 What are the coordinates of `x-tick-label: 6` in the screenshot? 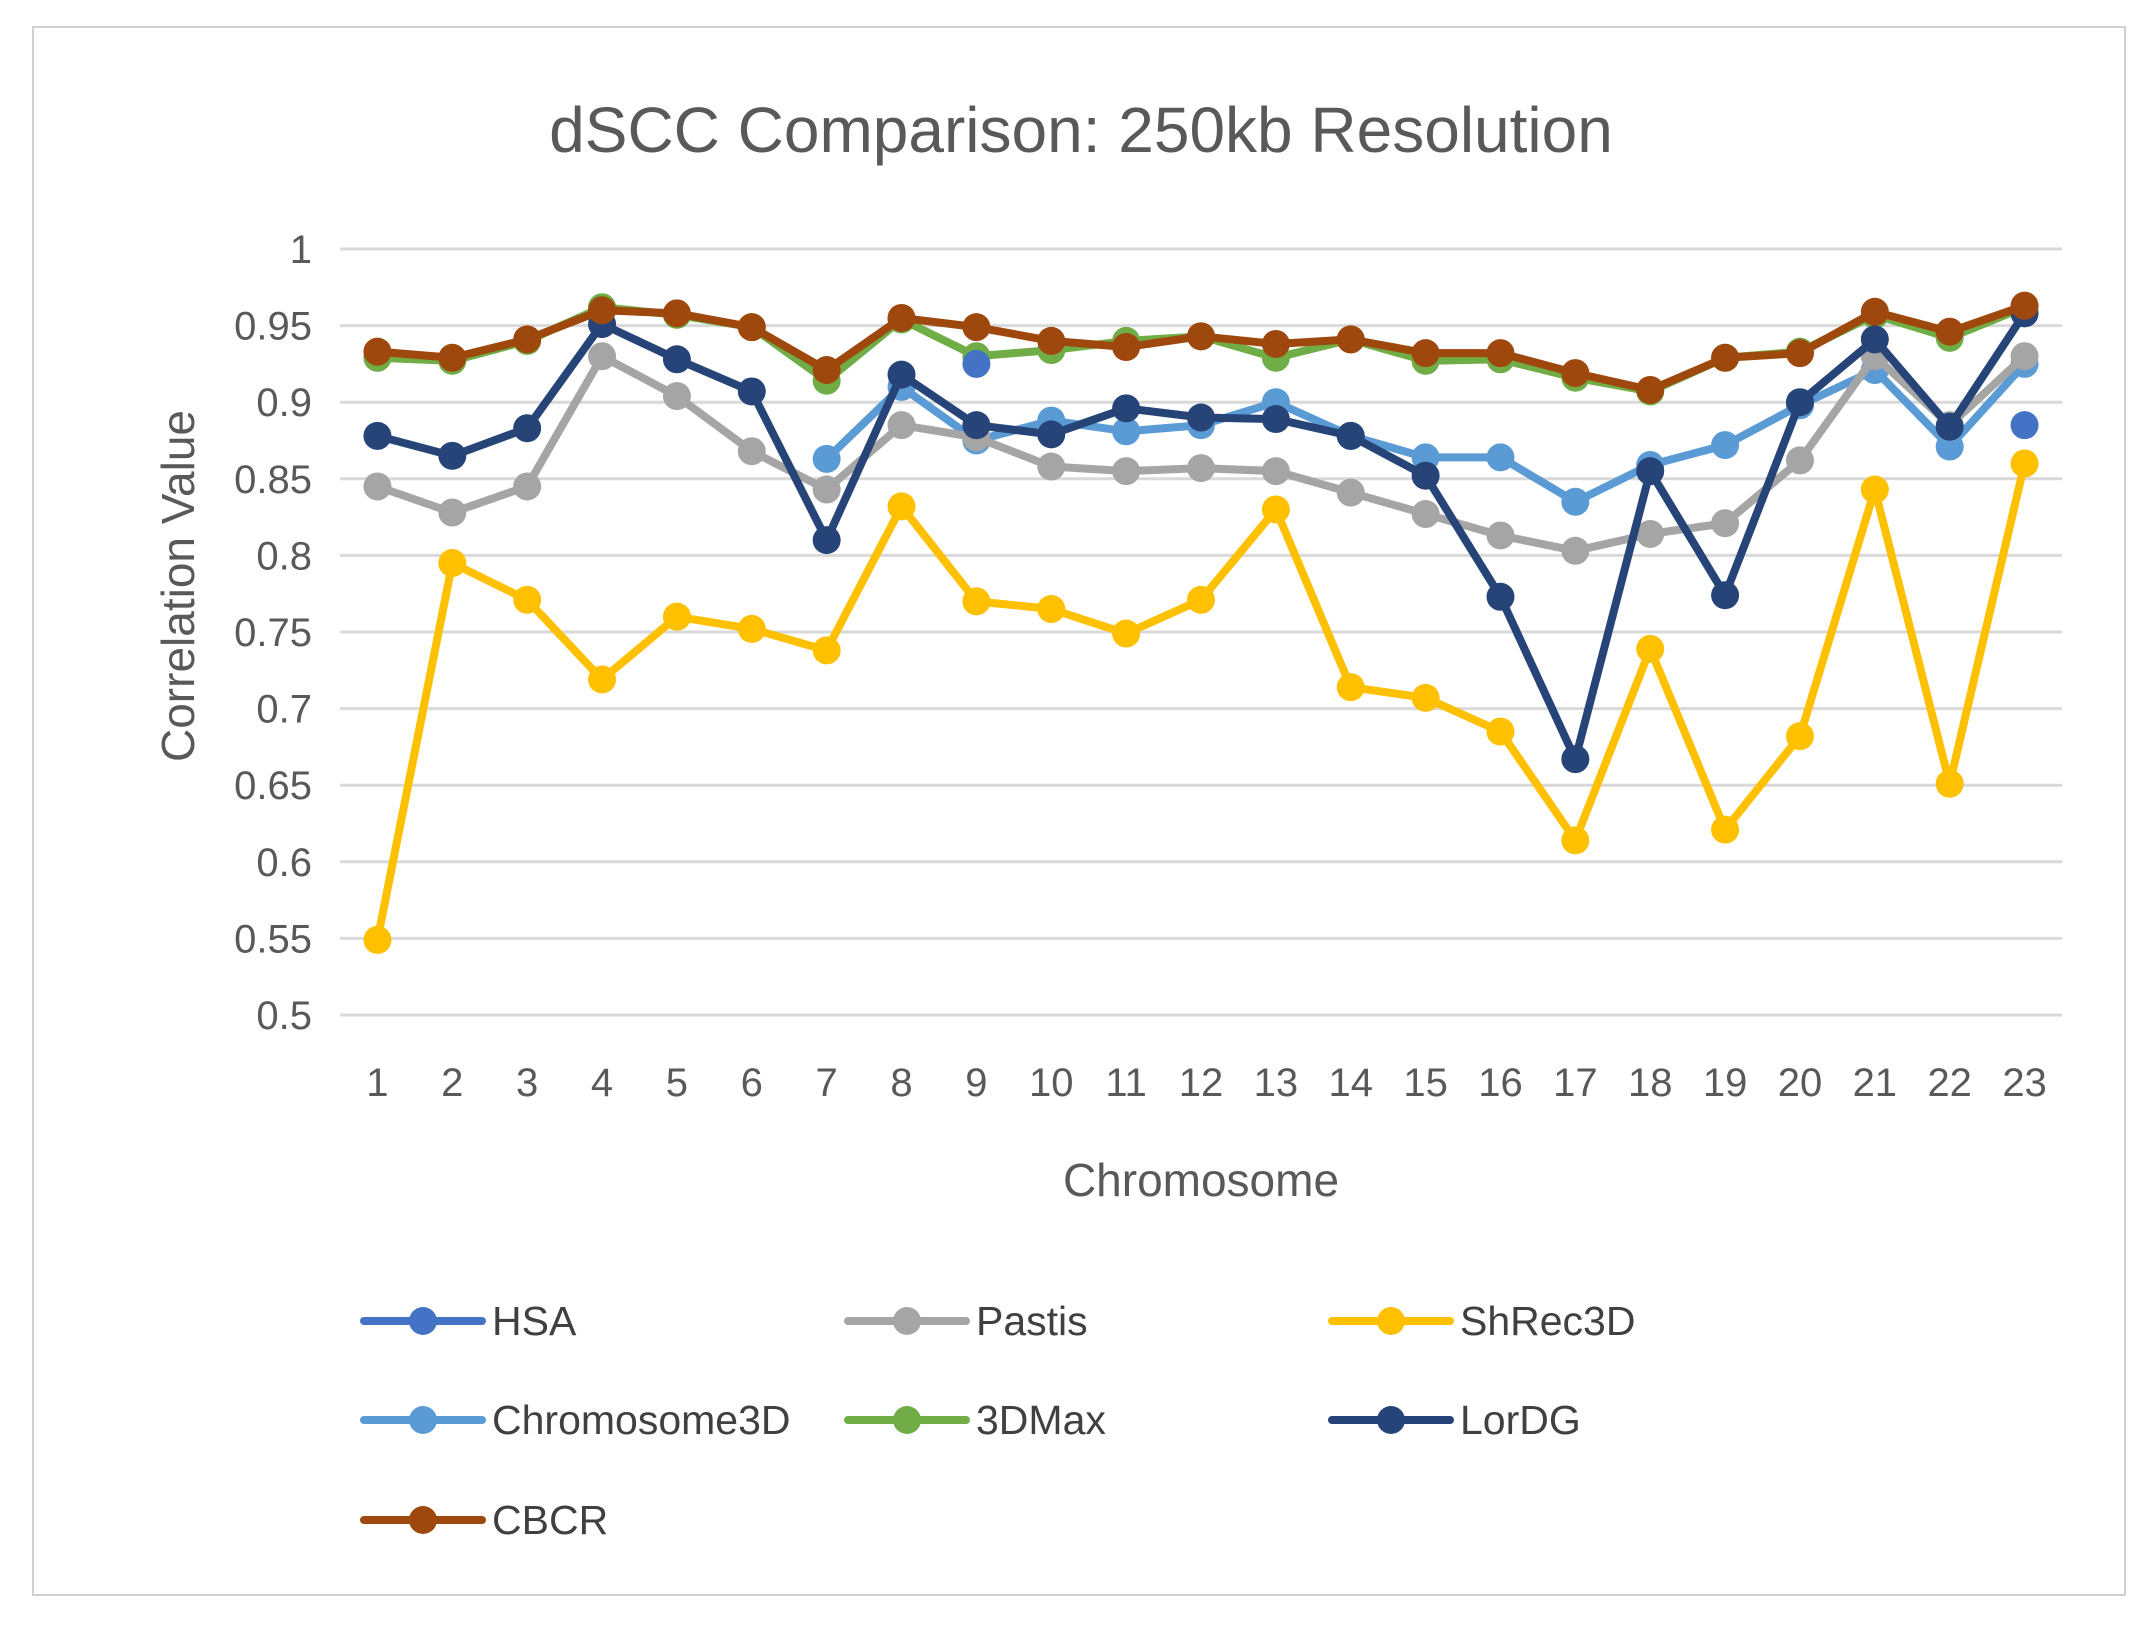 It's located at (752, 1083).